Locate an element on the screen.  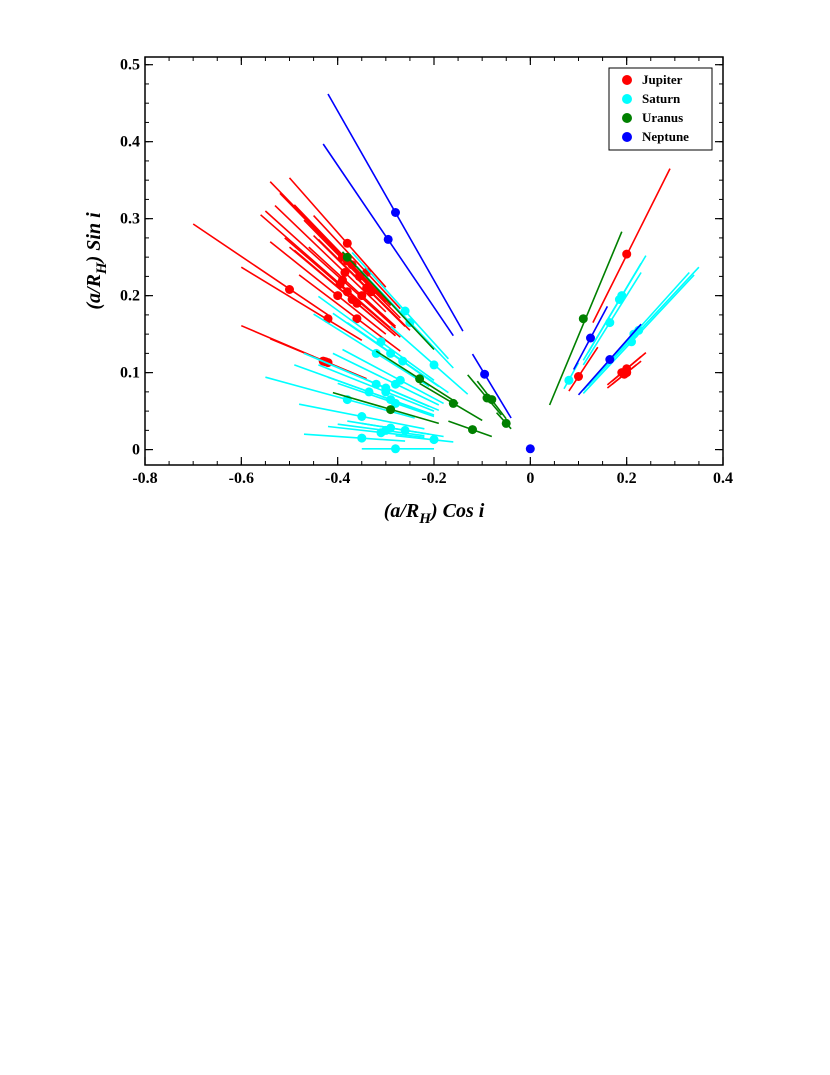
legend-label-jupiter: Jupiter is located at coordinates (662, 79).